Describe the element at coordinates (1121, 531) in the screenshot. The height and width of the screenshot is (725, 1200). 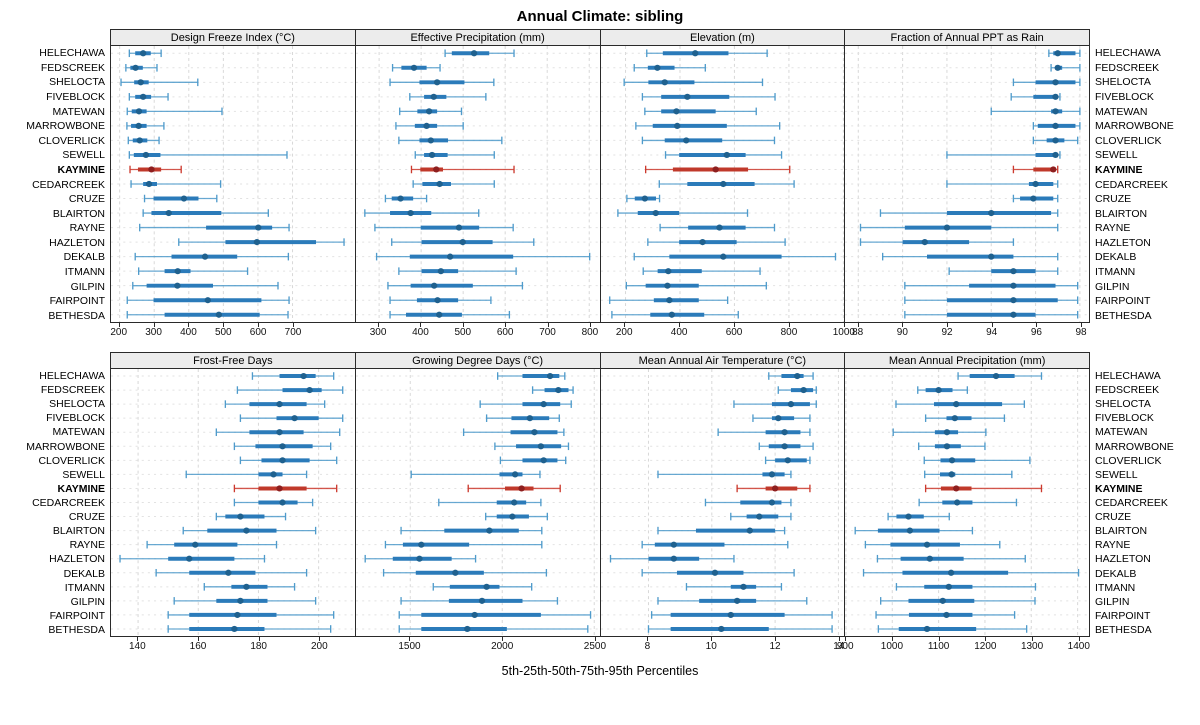
I see `site-label-blairton: BLAIRTON` at that location.